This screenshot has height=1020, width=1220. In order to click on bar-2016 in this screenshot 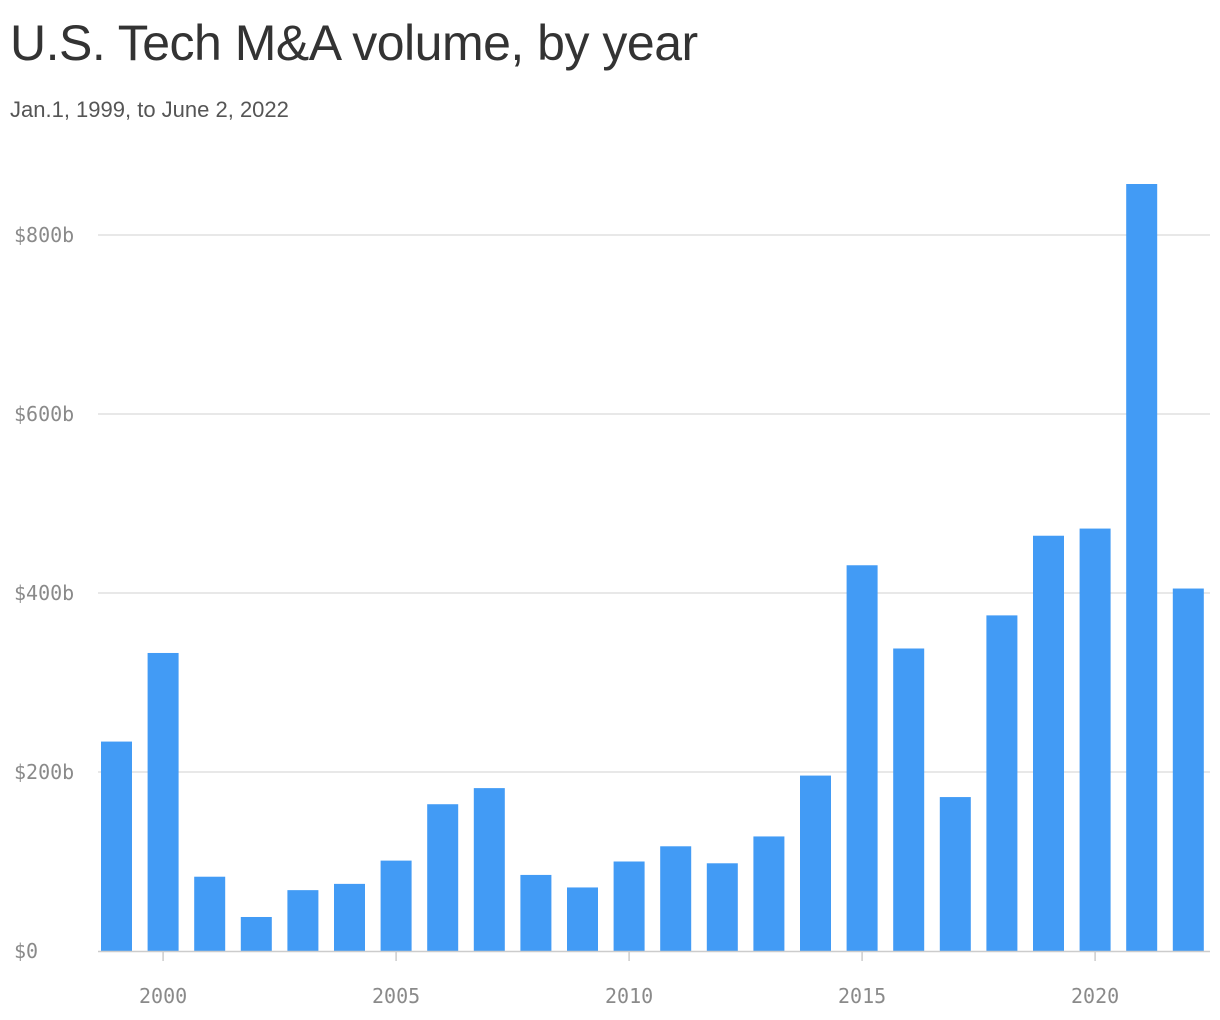, I will do `click(909, 799)`.